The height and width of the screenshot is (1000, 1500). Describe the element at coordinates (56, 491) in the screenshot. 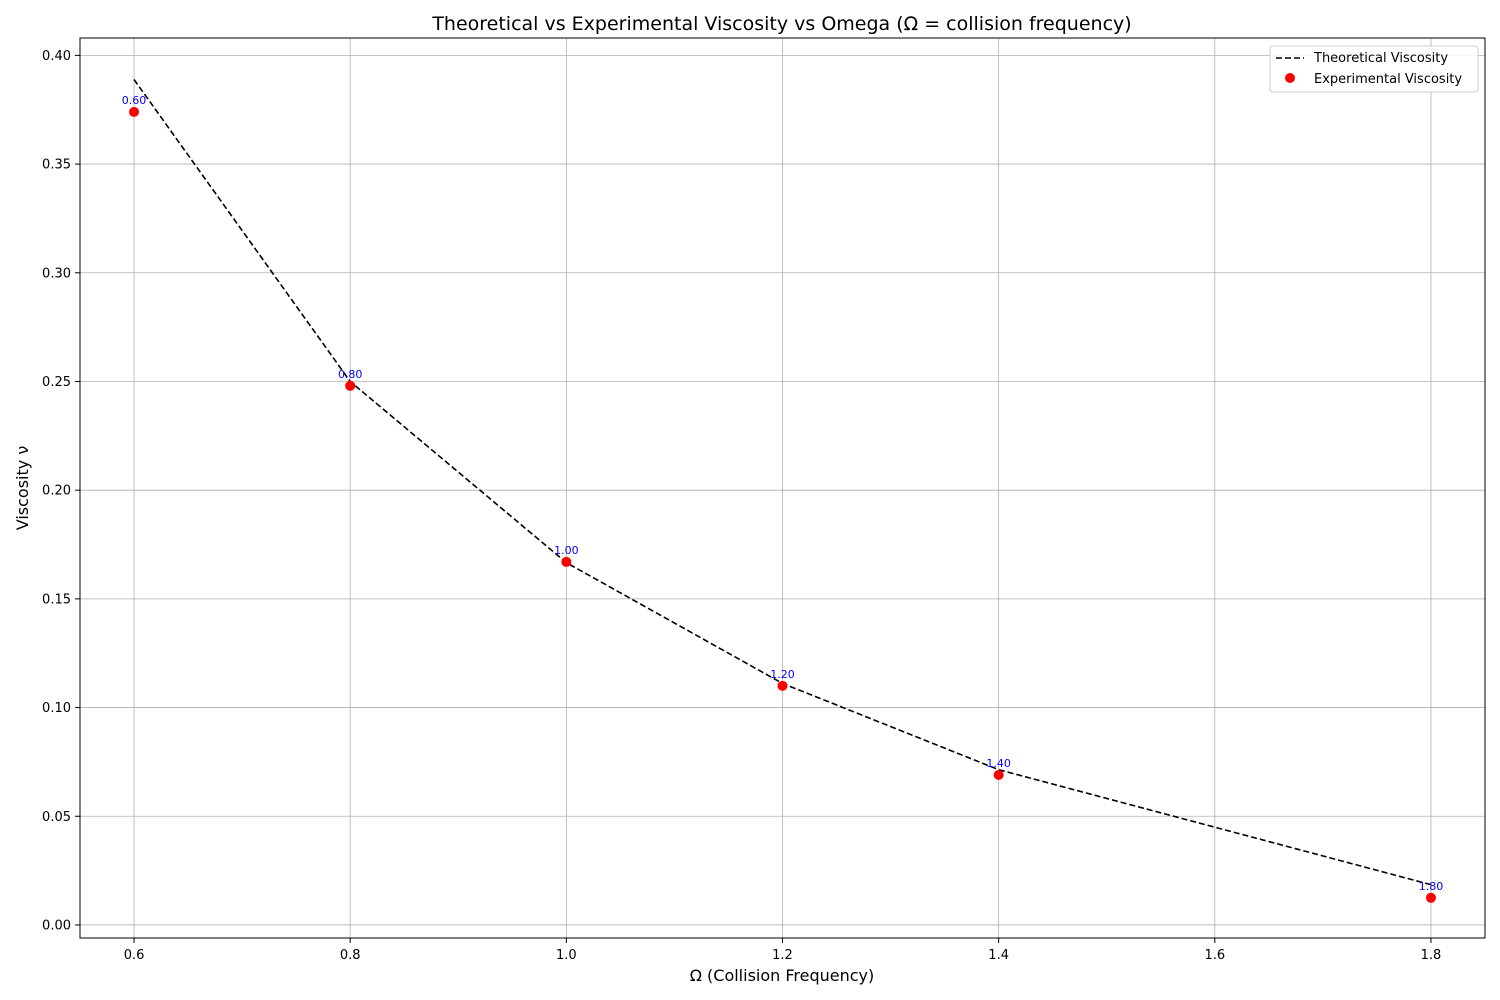

I see `y-tick-label: 0.20` at that location.